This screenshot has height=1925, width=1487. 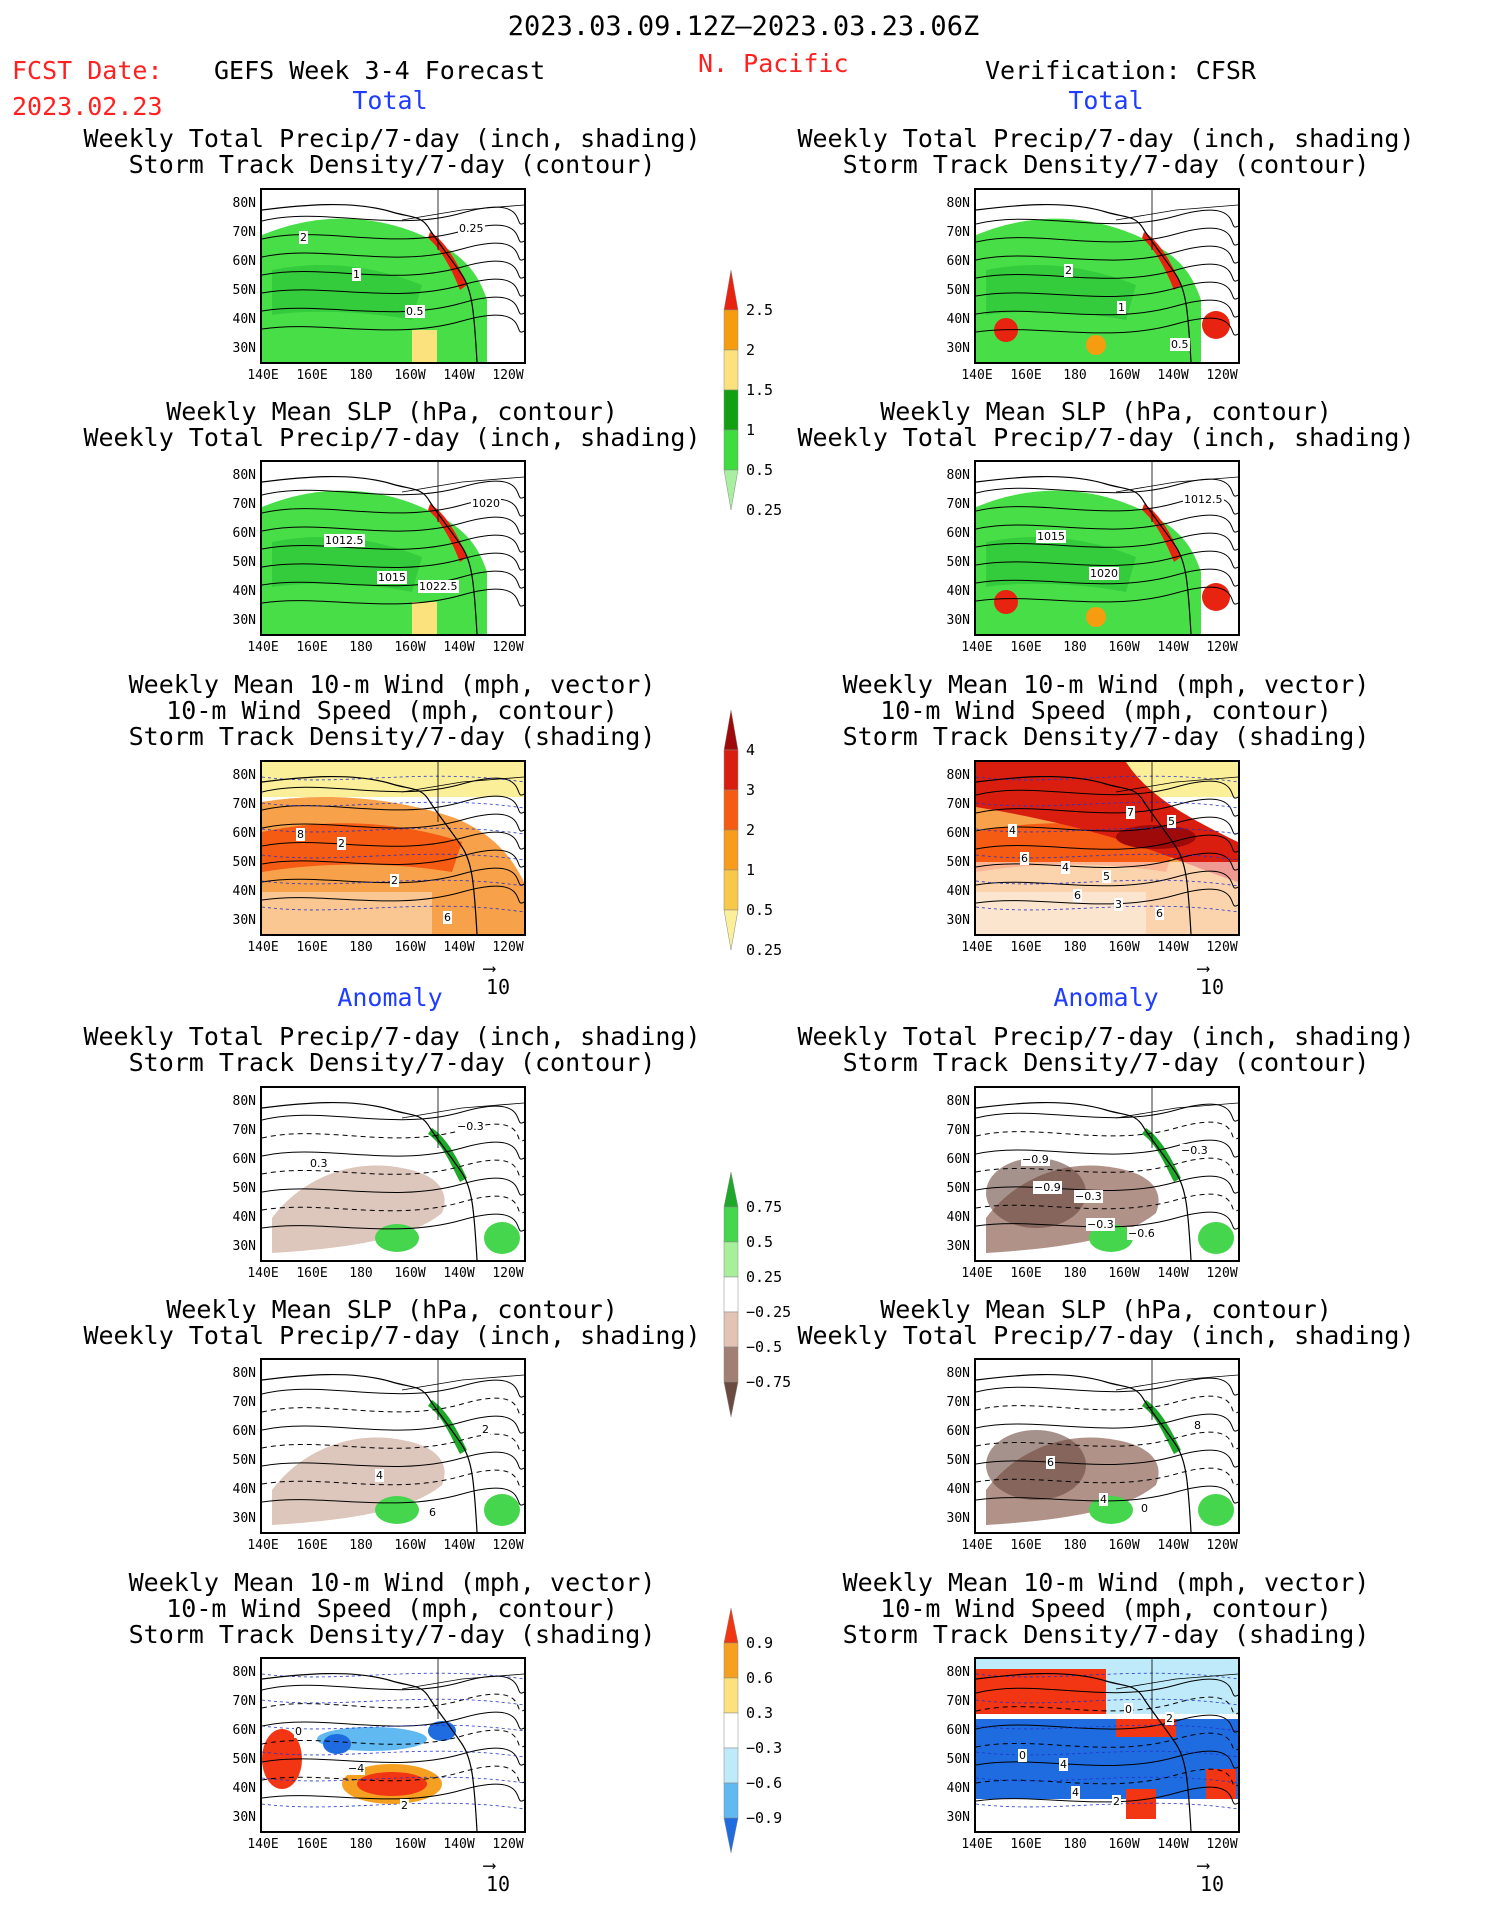 What do you see at coordinates (1107, 848) in the screenshot?
I see `map-panel-ob-total-wind: 5 6 4 4 3 5 6 6 7` at bounding box center [1107, 848].